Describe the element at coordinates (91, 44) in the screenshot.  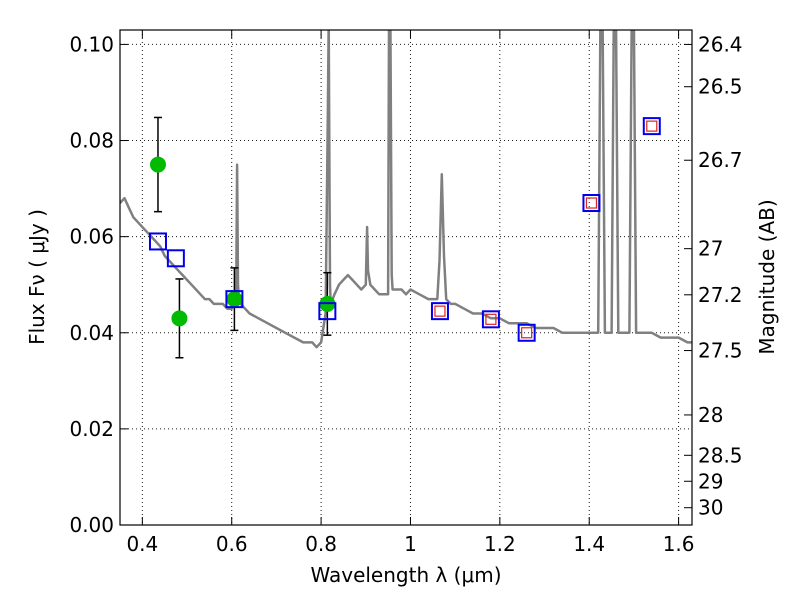
I see `y-tick-label: 0.10` at that location.